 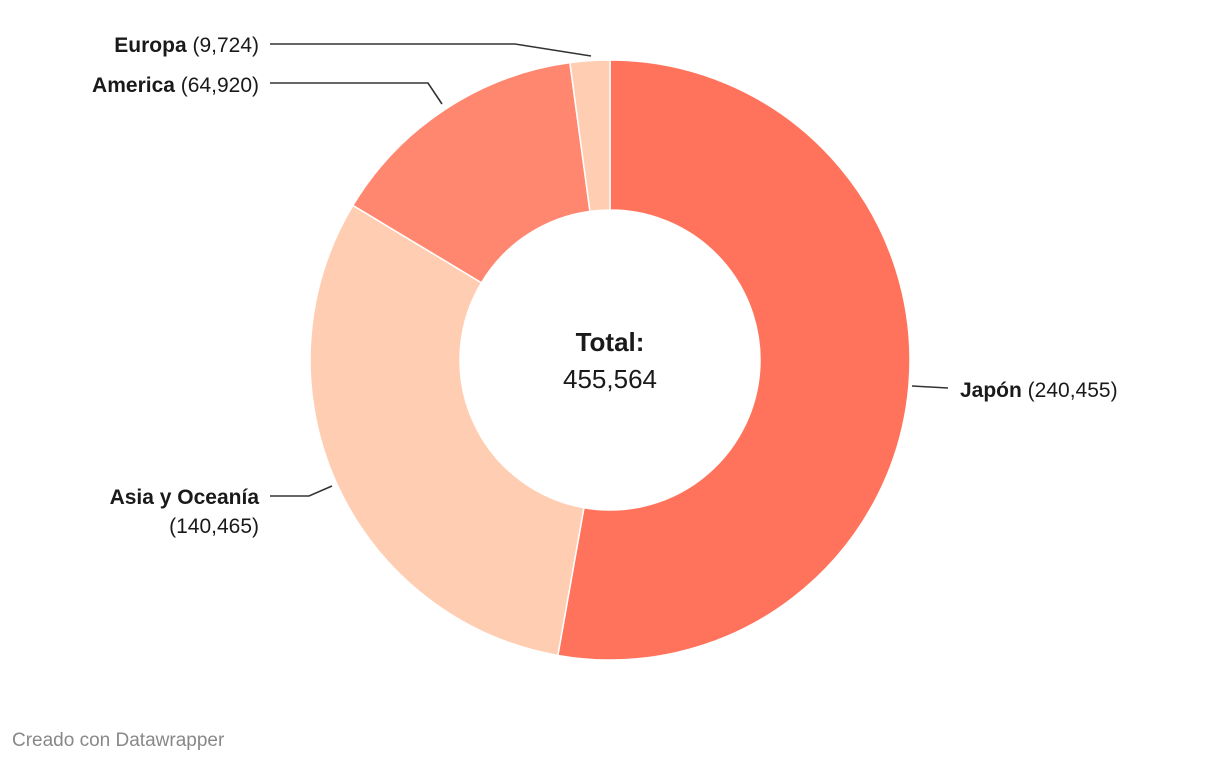 I want to click on slice-america, so click(x=471, y=172).